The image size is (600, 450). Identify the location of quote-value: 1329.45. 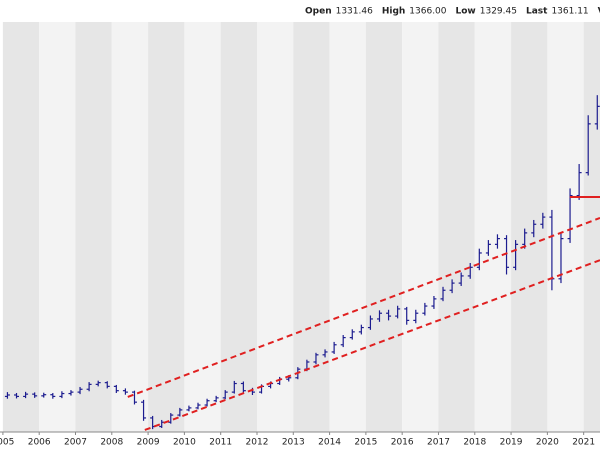
(498, 12).